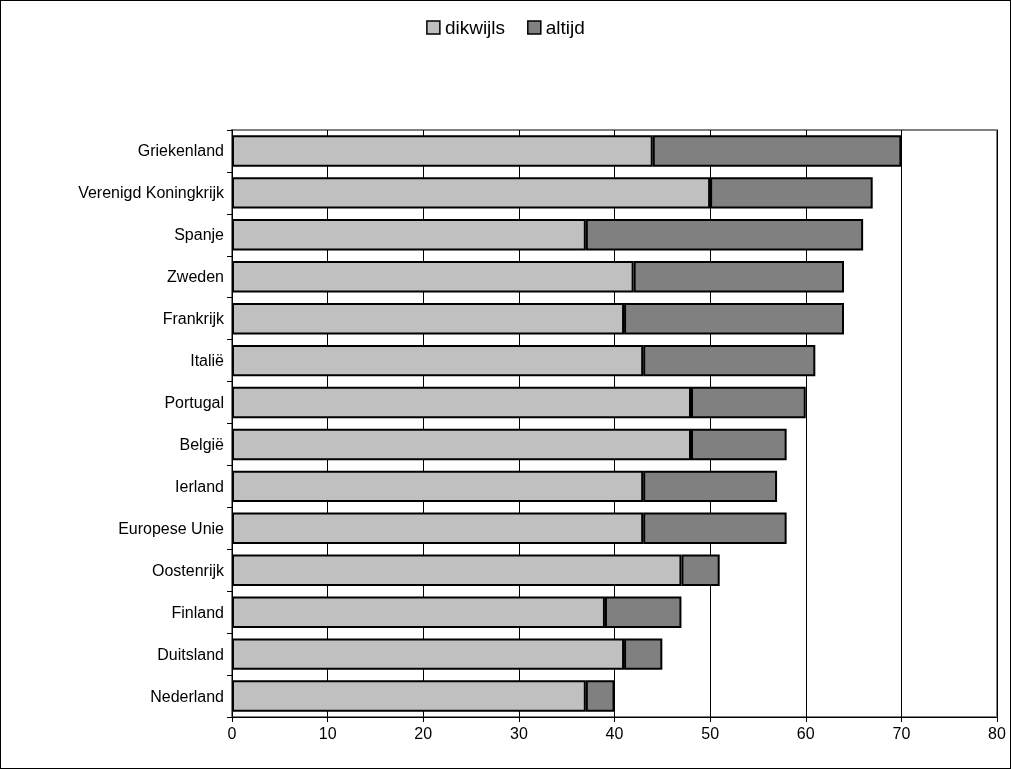 This screenshot has height=769, width=1011. I want to click on x-tick-label: 20, so click(423, 733).